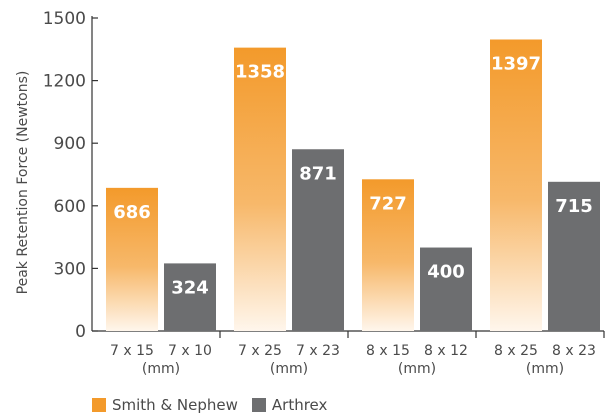  Describe the element at coordinates (388, 203) in the screenshot. I see `bar-value-label: 727` at that location.